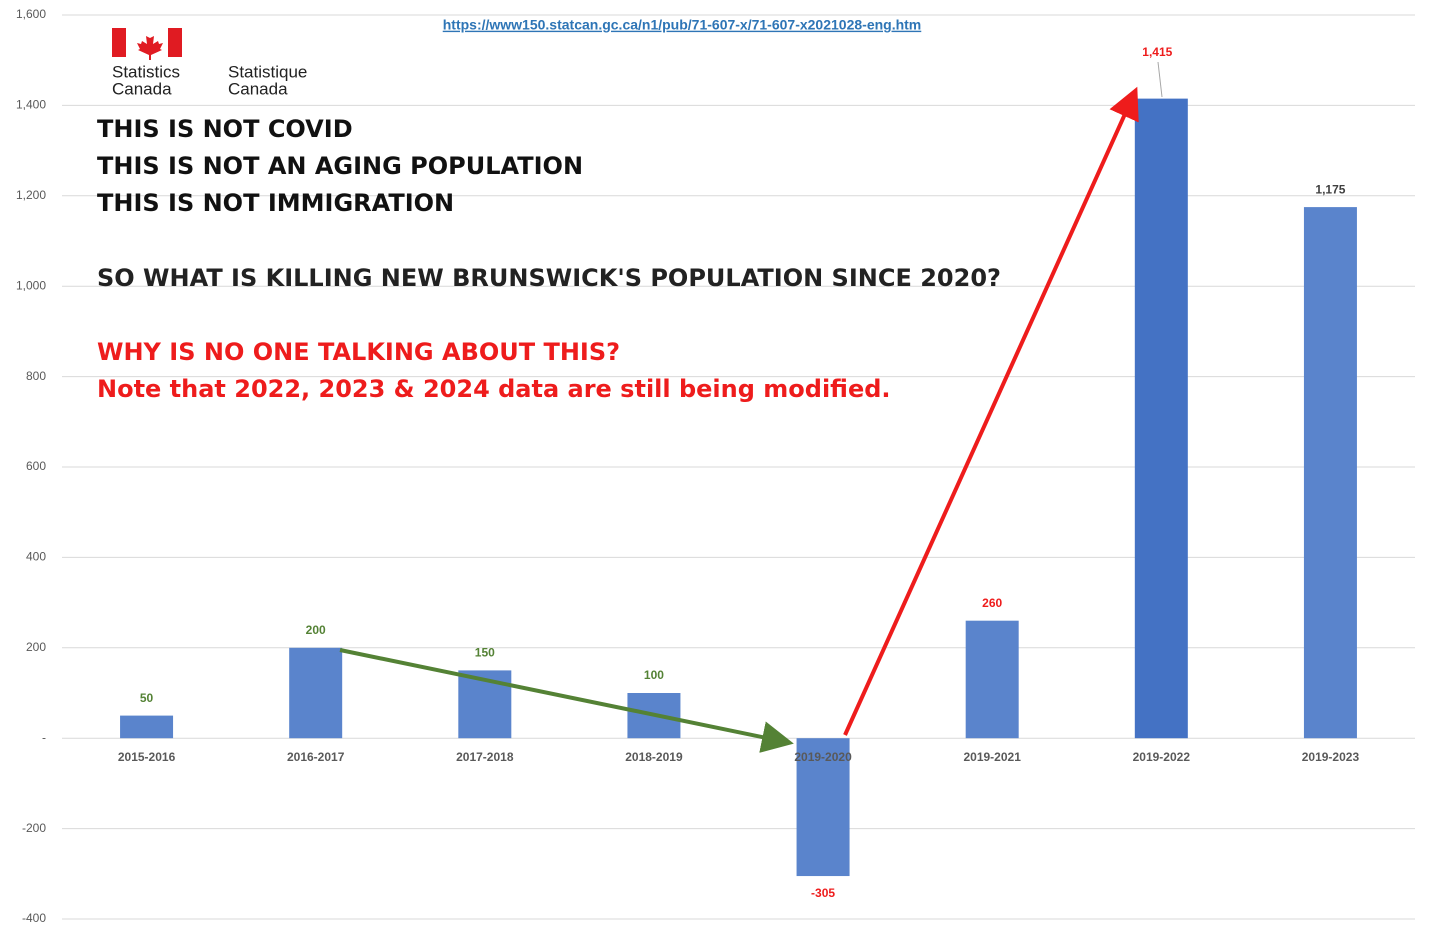 The image size is (1429, 935). I want to click on y-tick-label: 600, so click(36, 466).